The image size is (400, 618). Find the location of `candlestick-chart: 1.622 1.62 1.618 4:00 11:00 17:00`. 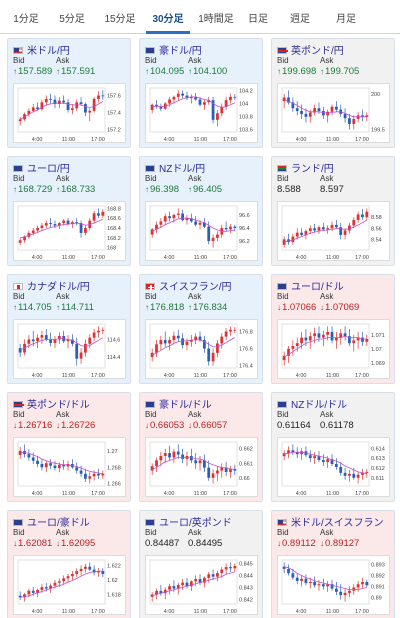

candlestick-chart: 1.622 1.62 1.618 4:00 11:00 17:00 is located at coordinates (69, 585).